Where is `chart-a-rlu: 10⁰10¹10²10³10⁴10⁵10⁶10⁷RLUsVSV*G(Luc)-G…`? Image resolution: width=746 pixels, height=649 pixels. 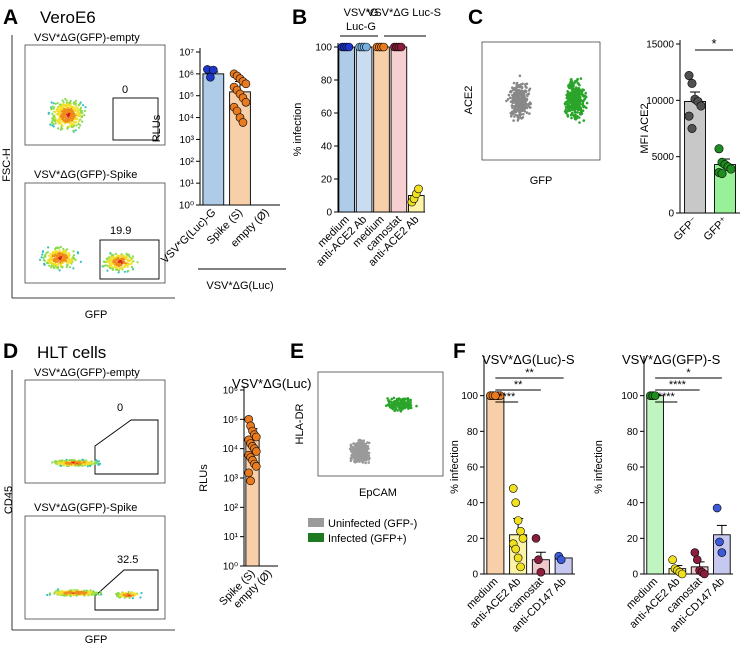 chart-a-rlu: 10⁰10¹10²10³10⁴10⁵10⁶10⁷RLUsVSV*G(Luc)-G… is located at coordinates (218, 170).